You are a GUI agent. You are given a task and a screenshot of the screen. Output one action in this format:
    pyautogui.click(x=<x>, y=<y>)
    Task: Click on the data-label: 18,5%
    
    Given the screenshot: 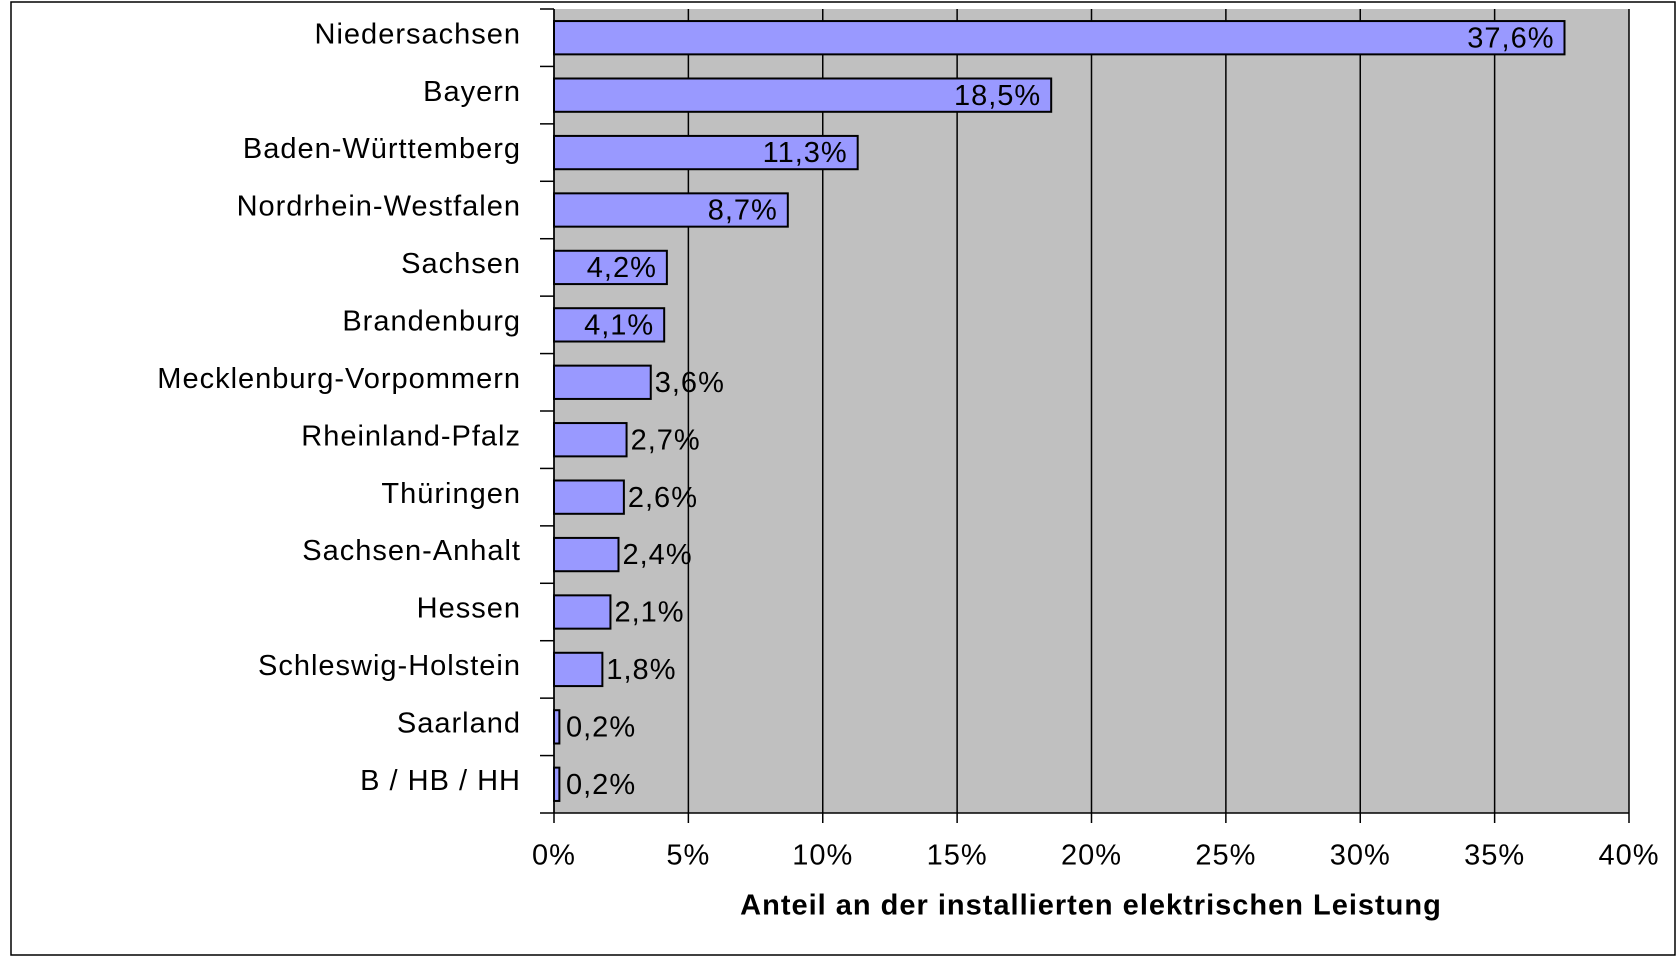 What is the action you would take?
    pyautogui.click(x=997, y=96)
    